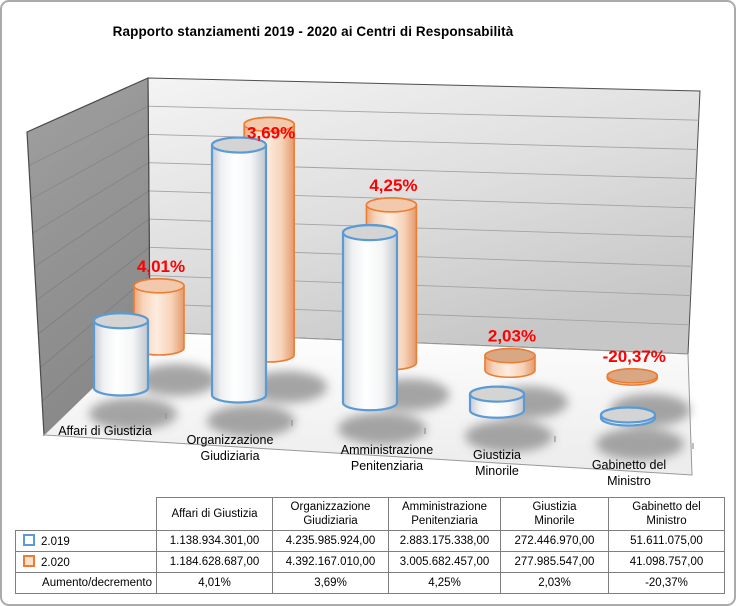  Describe the element at coordinates (387, 450) in the screenshot. I see `category-label: Amministrazione` at that location.